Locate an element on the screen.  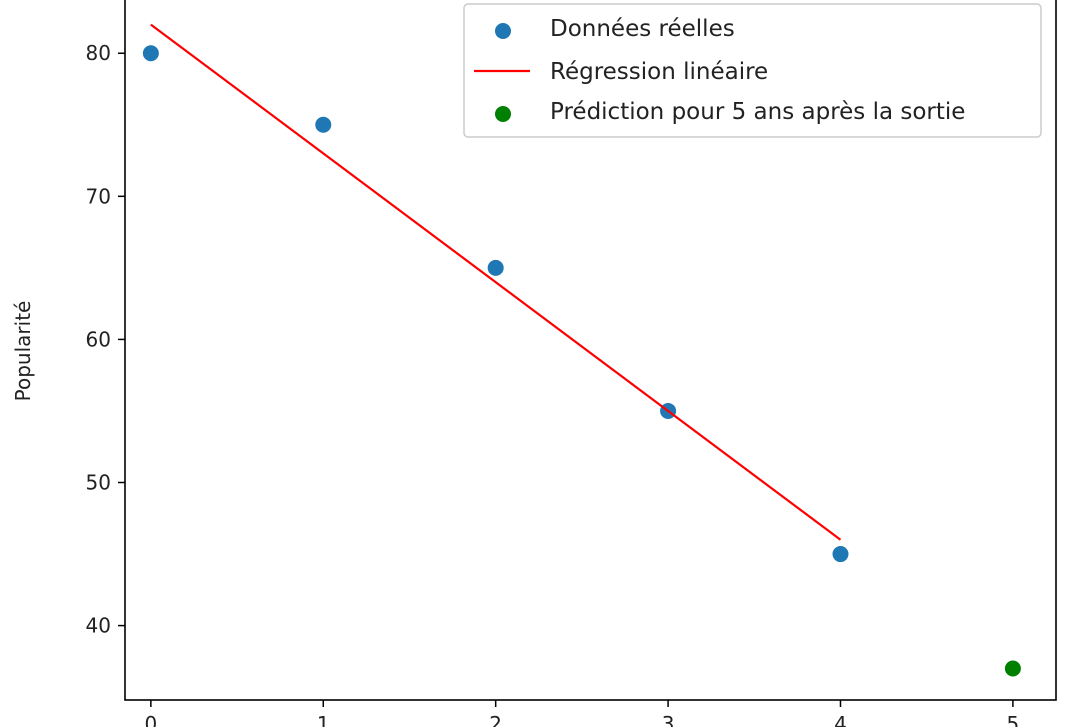
y-tick-label: 40 is located at coordinates (98, 626).